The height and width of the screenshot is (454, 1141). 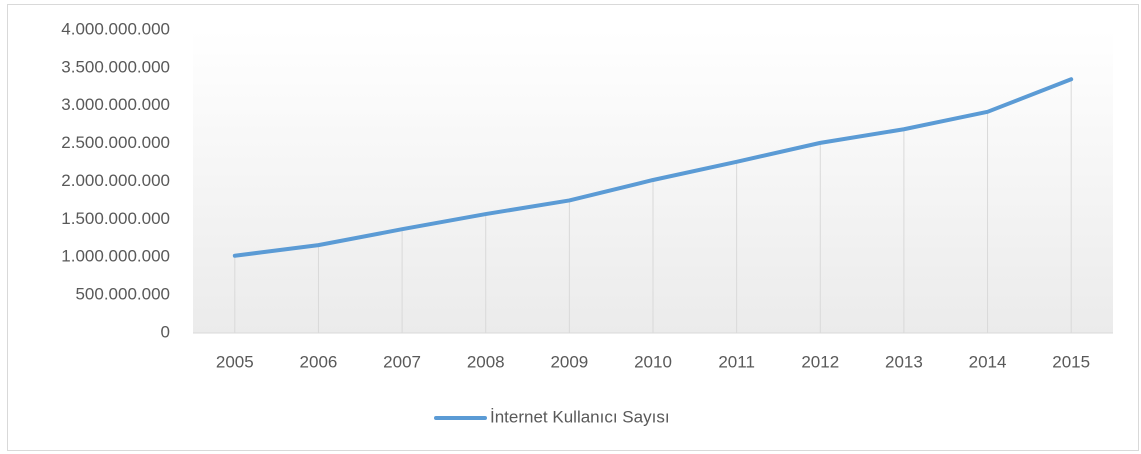 What do you see at coordinates (653, 361) in the screenshot?
I see `x-tick-label: 2010` at bounding box center [653, 361].